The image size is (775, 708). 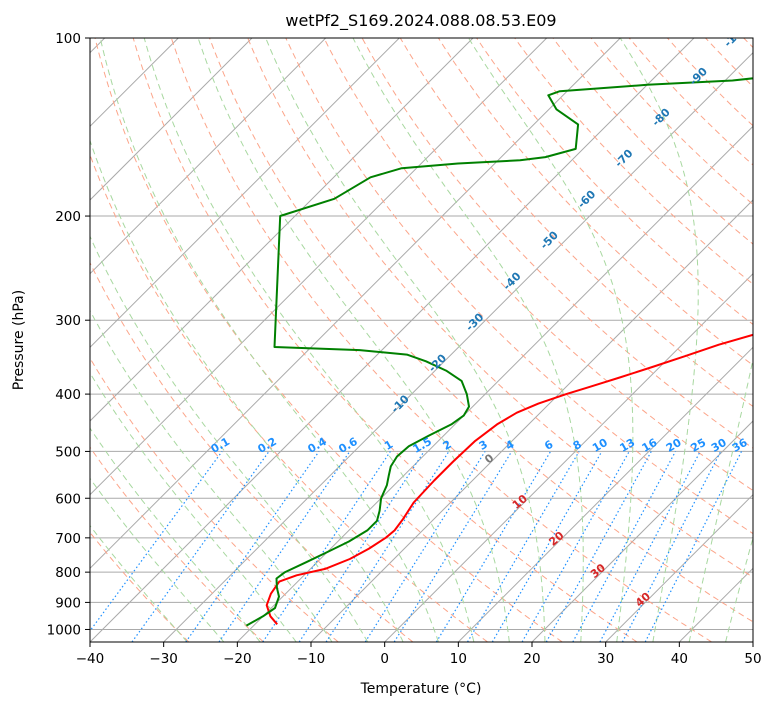 What do you see at coordinates (68, 395) in the screenshot?
I see `y-tick-label: 400` at bounding box center [68, 395].